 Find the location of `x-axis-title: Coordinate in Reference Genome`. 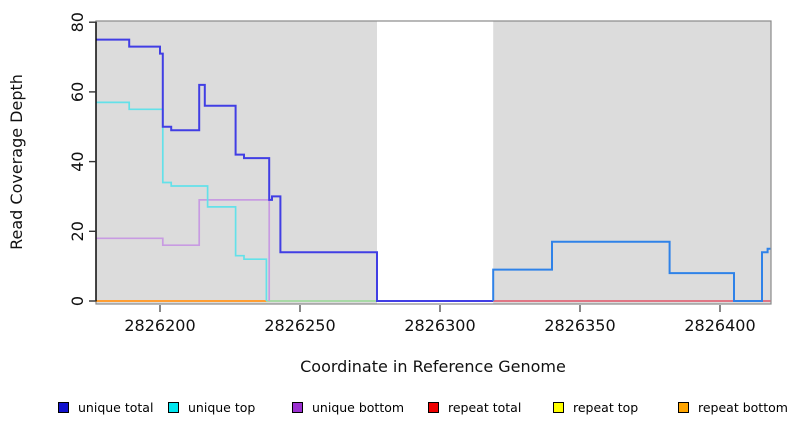

x-axis-title: Coordinate in Reference Genome is located at coordinates (433, 366).